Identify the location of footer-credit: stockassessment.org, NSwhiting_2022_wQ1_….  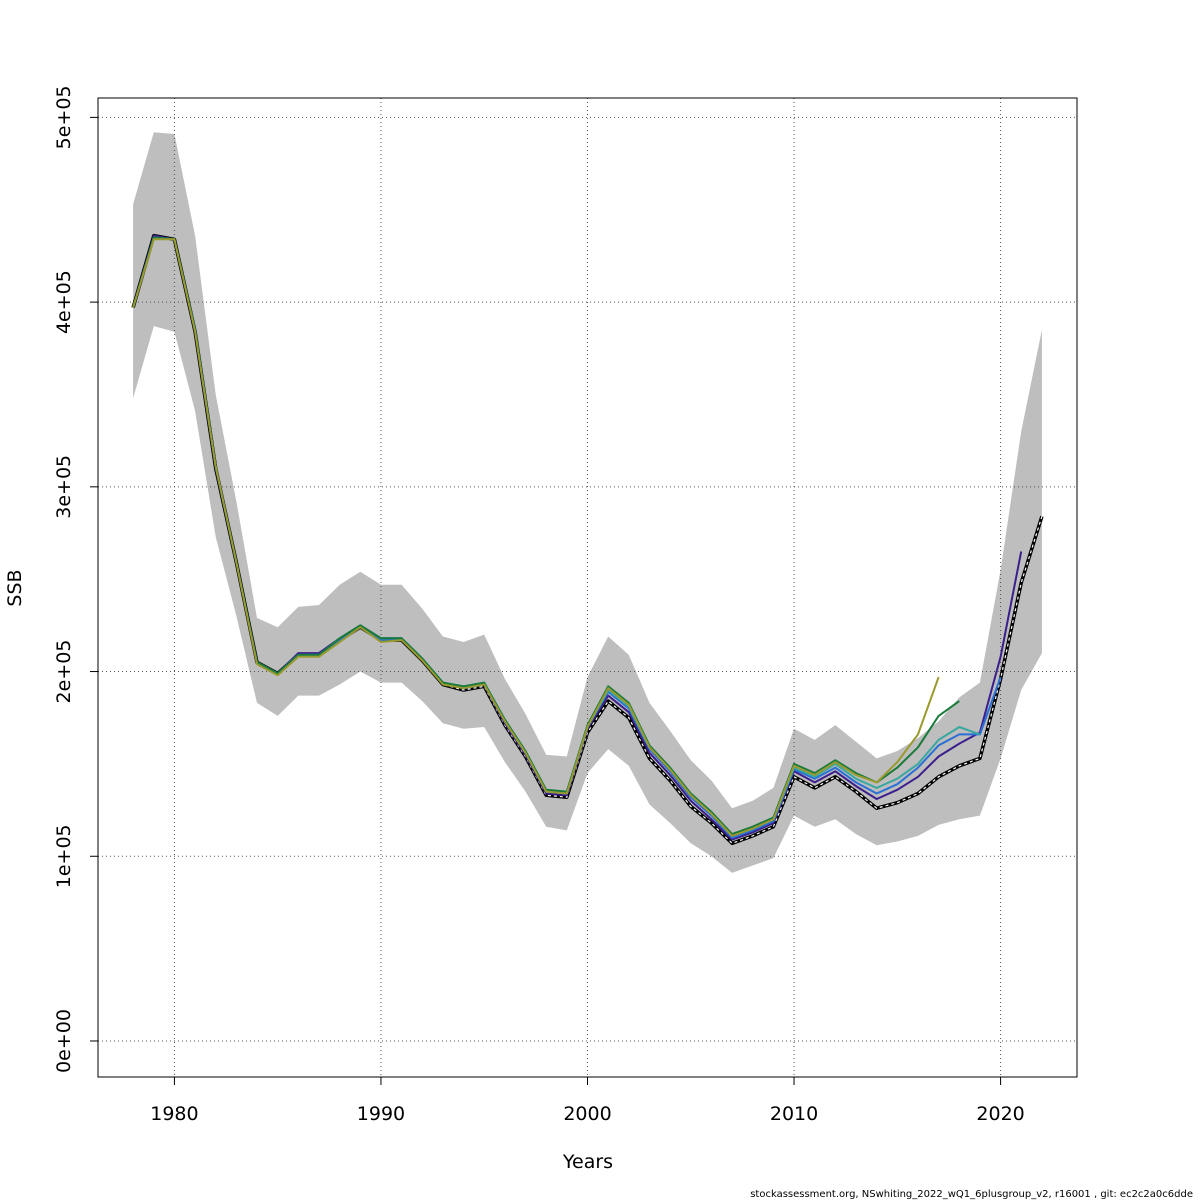
(971, 1194).